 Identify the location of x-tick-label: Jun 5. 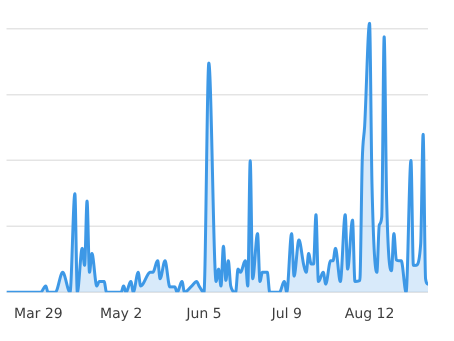
(203, 314).